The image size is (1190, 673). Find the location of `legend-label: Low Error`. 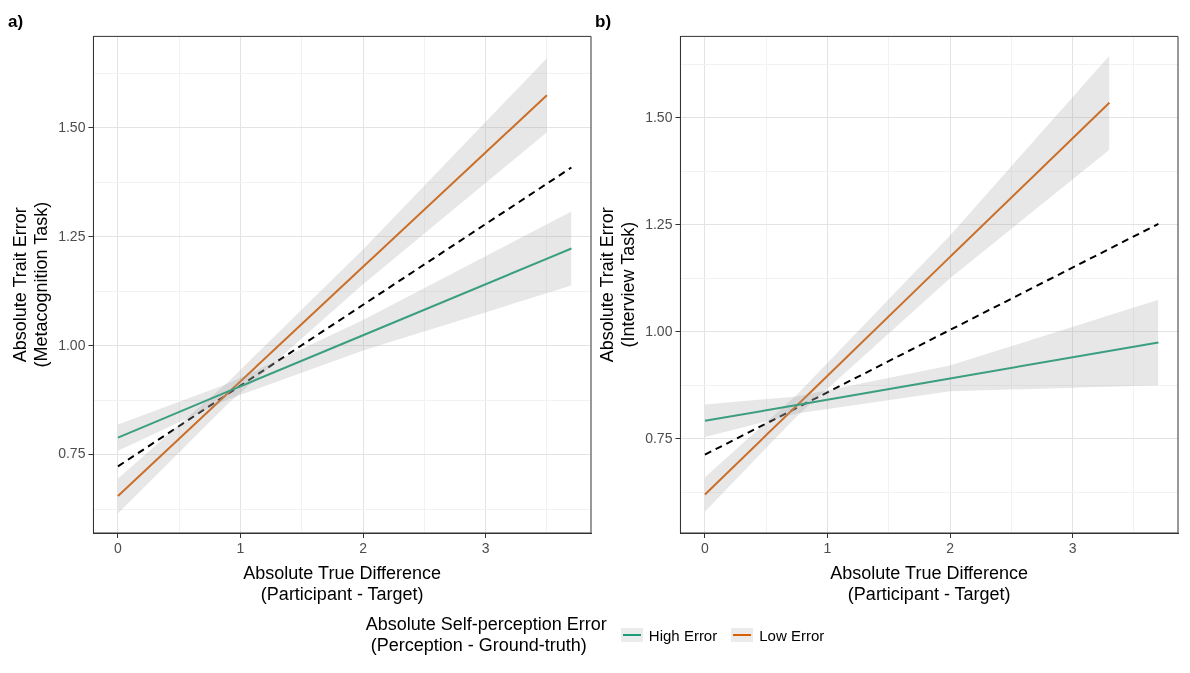

legend-label: Low Error is located at coordinates (792, 635).